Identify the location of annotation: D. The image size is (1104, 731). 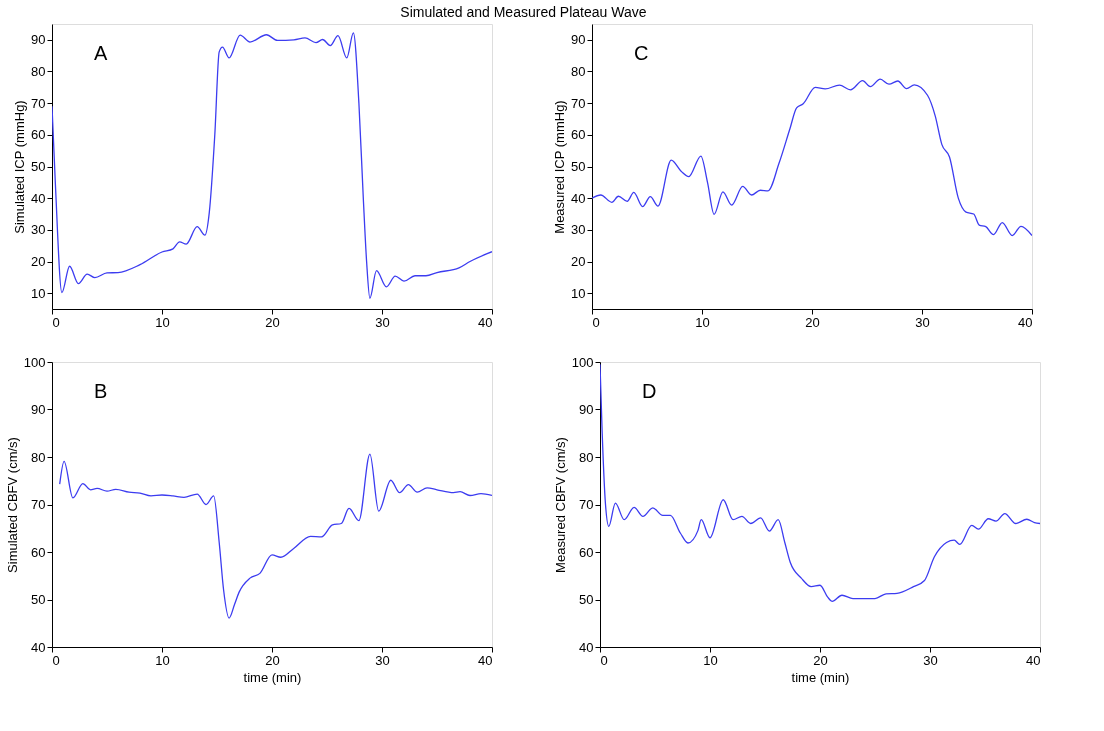
(649, 391).